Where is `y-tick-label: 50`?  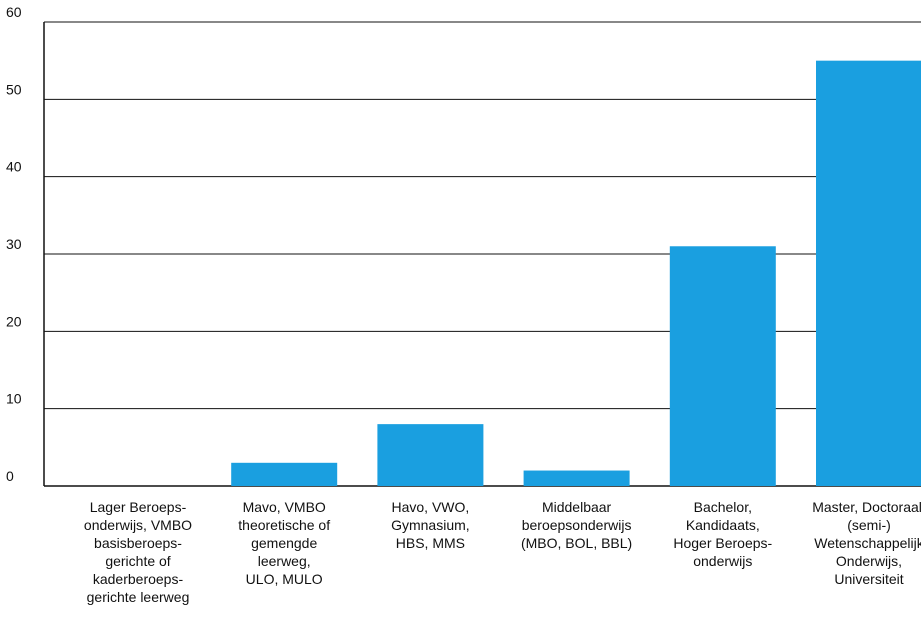
y-tick-label: 50 is located at coordinates (14, 89).